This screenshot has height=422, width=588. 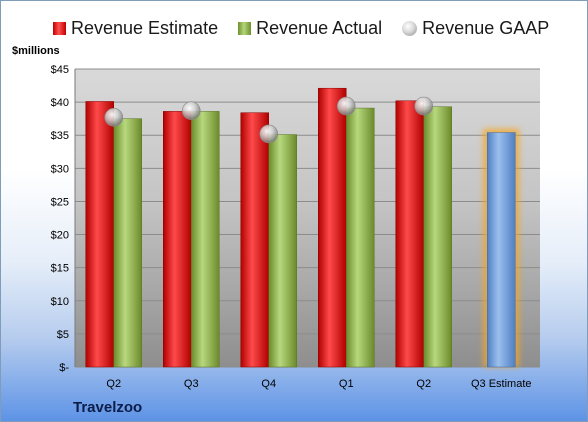 What do you see at coordinates (59, 28) in the screenshot?
I see `legend-swatch-estimate` at bounding box center [59, 28].